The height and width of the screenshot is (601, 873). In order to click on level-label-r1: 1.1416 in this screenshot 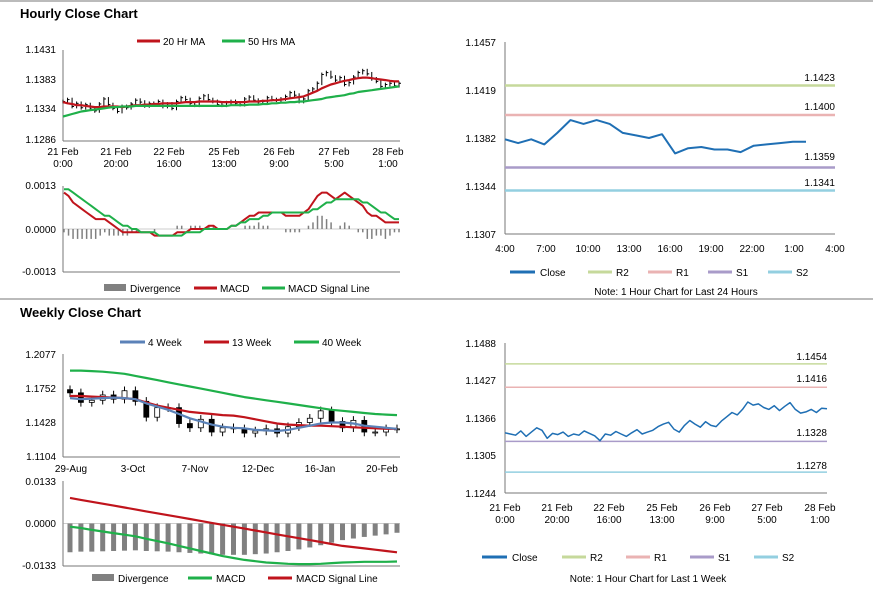, I will do `click(811, 379)`.